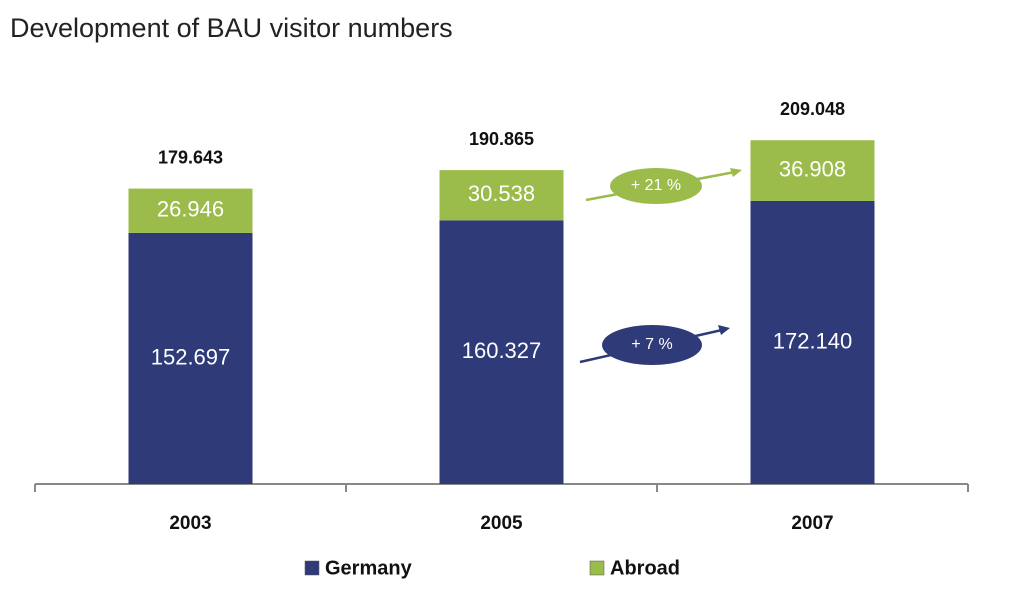 The width and height of the screenshot is (1024, 596). I want to click on value-label: 160.327, so click(502, 350).